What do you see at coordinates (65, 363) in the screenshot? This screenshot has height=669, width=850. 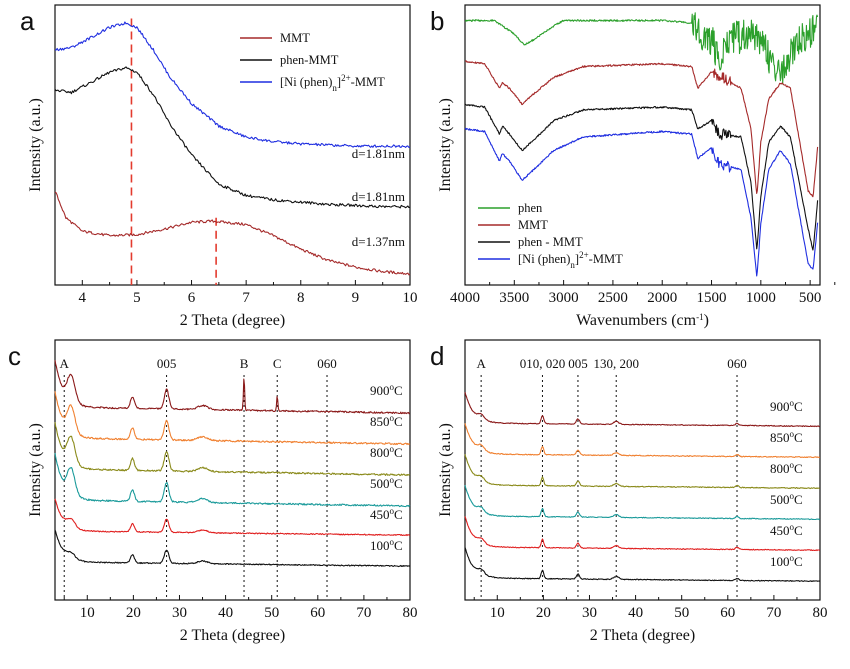 I see `peak-label-c: A` at bounding box center [65, 363].